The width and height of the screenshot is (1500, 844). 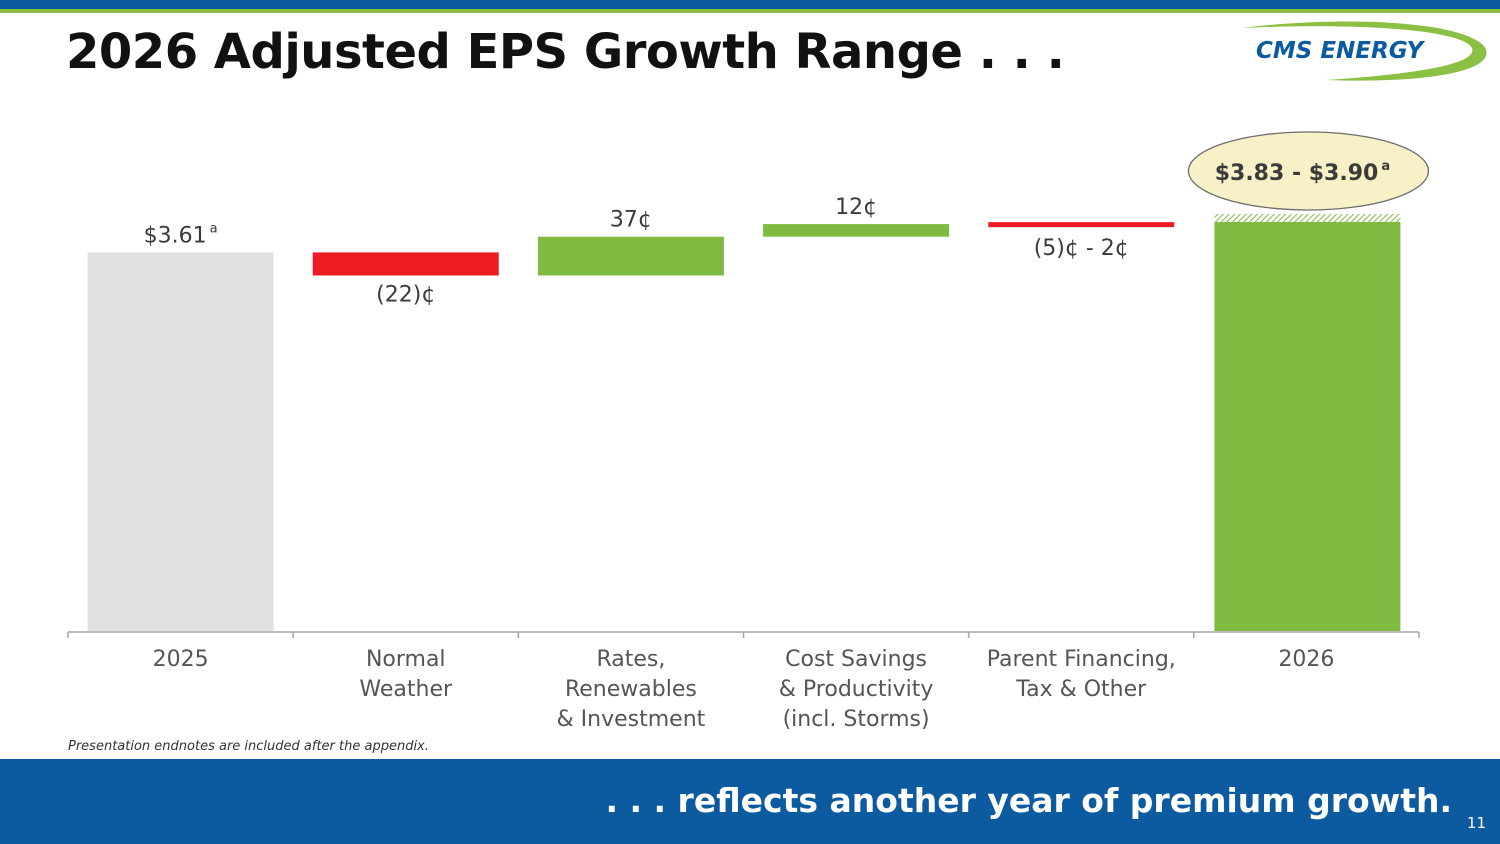 What do you see at coordinates (1306, 659) in the screenshot?
I see `category-label: 2026` at bounding box center [1306, 659].